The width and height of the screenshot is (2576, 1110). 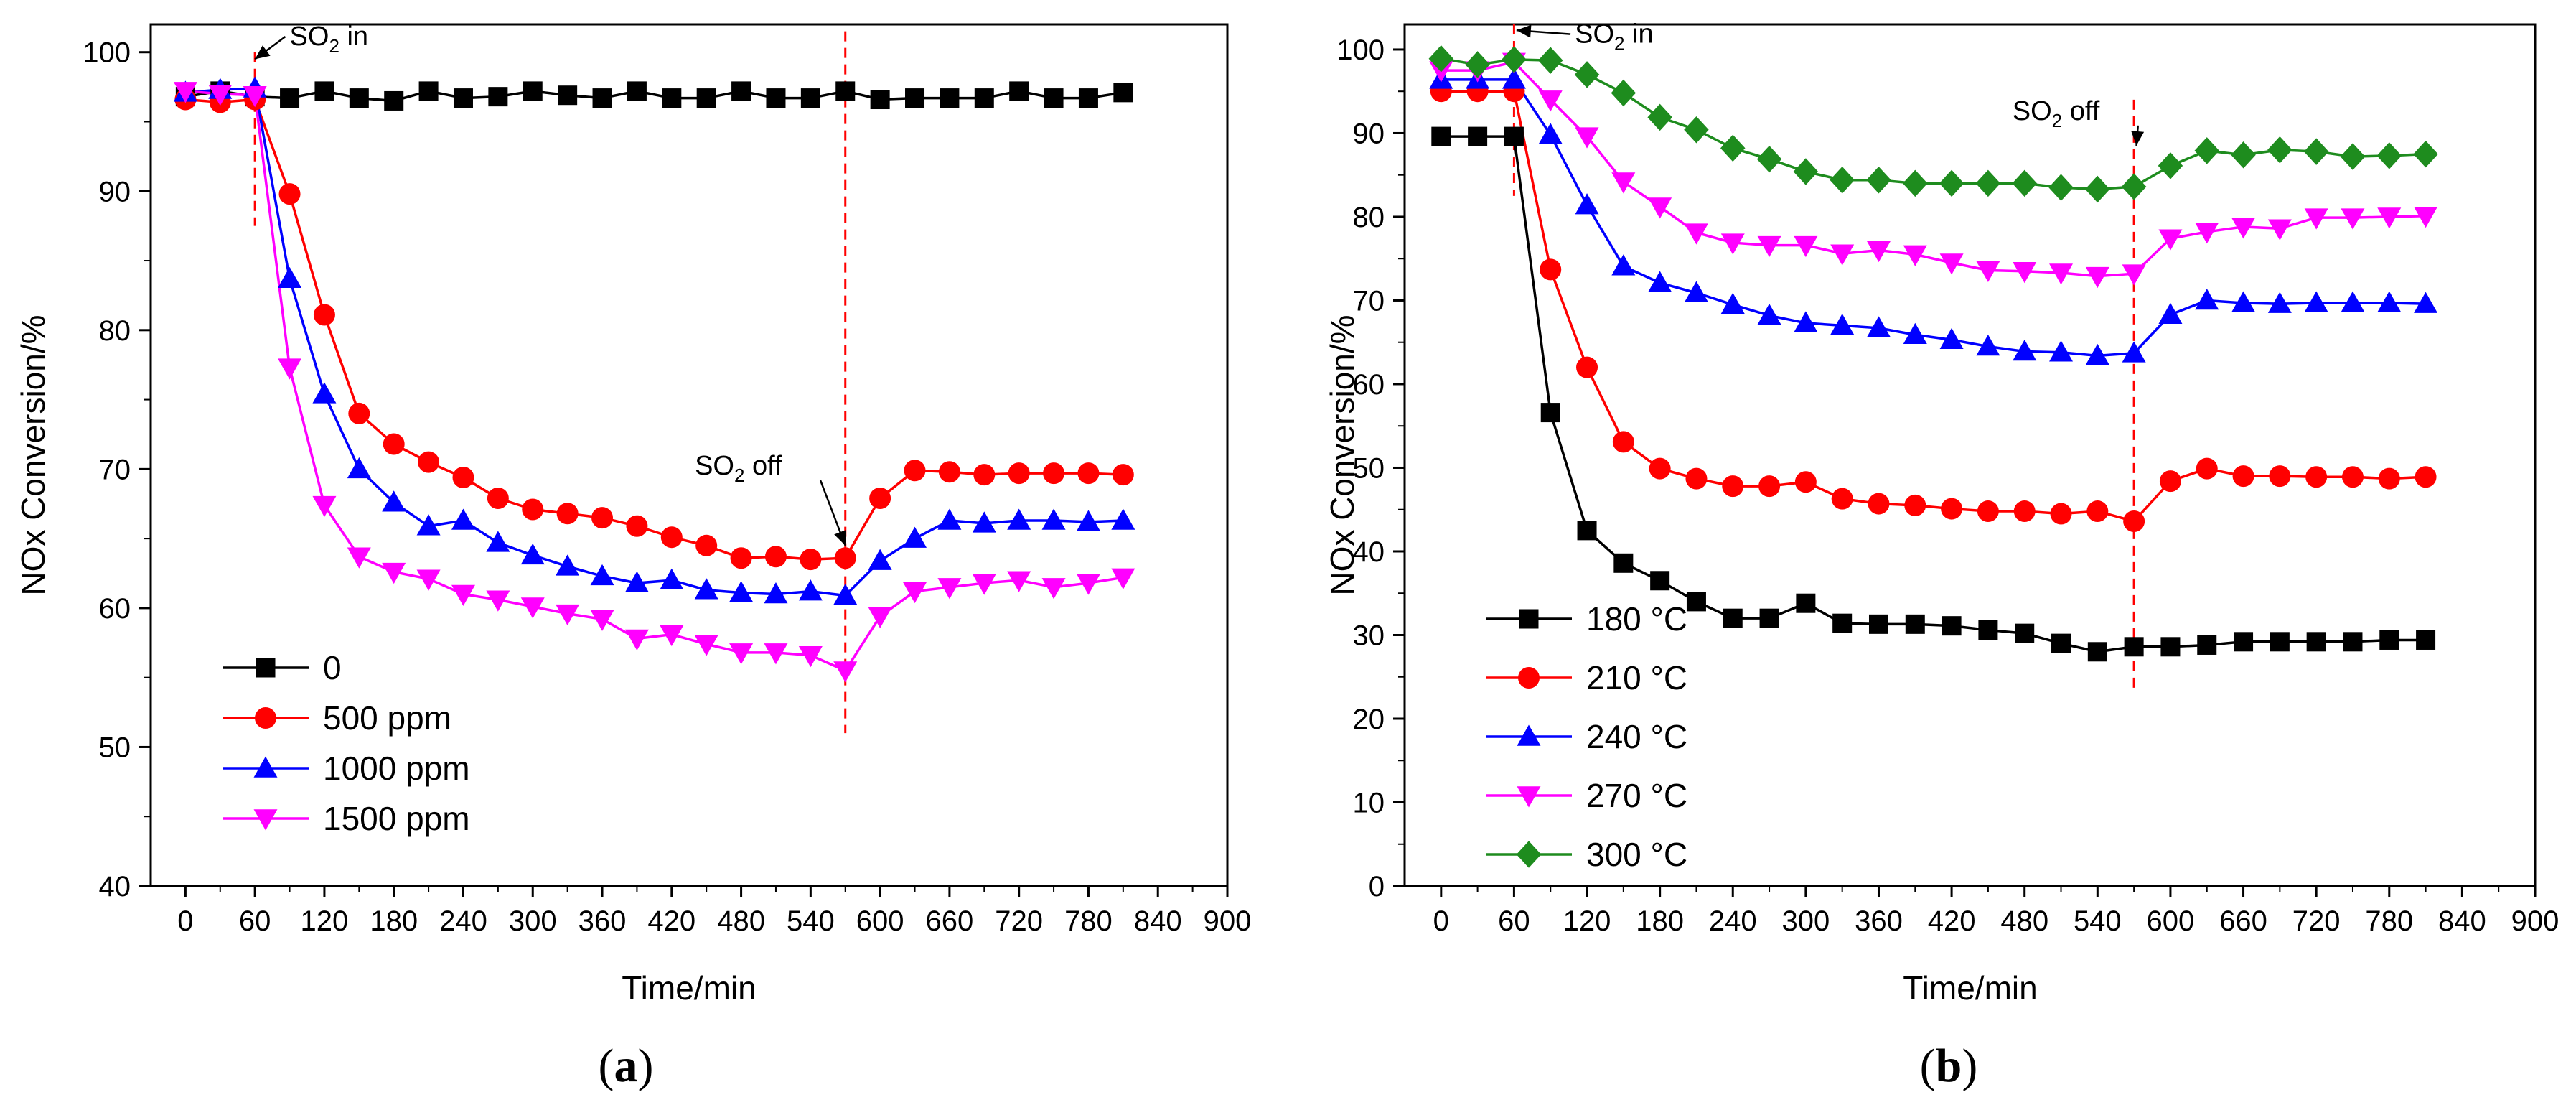 I want to click on x-tick-label: 120, so click(x=1587, y=921).